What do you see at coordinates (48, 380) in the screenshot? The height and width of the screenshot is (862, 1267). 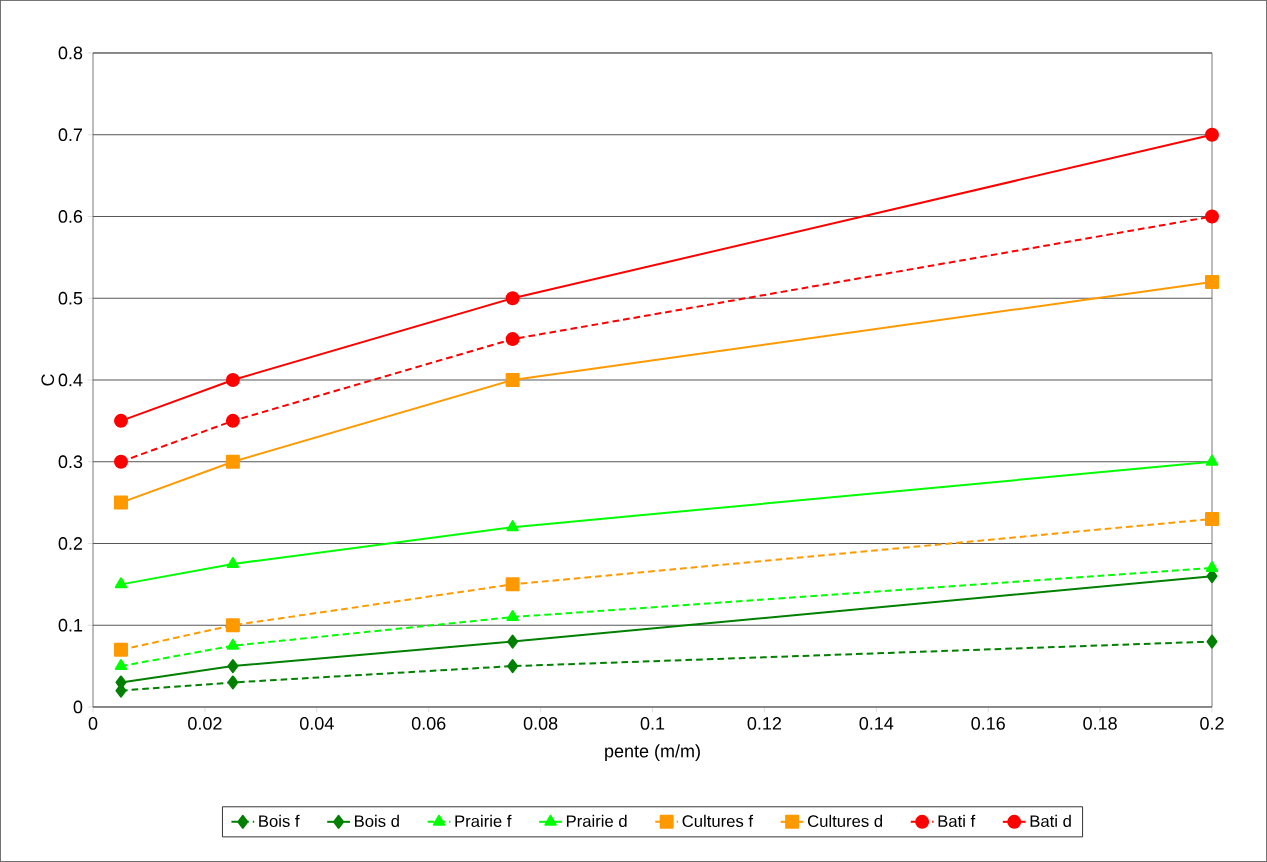 I see `y-axis-title: C` at bounding box center [48, 380].